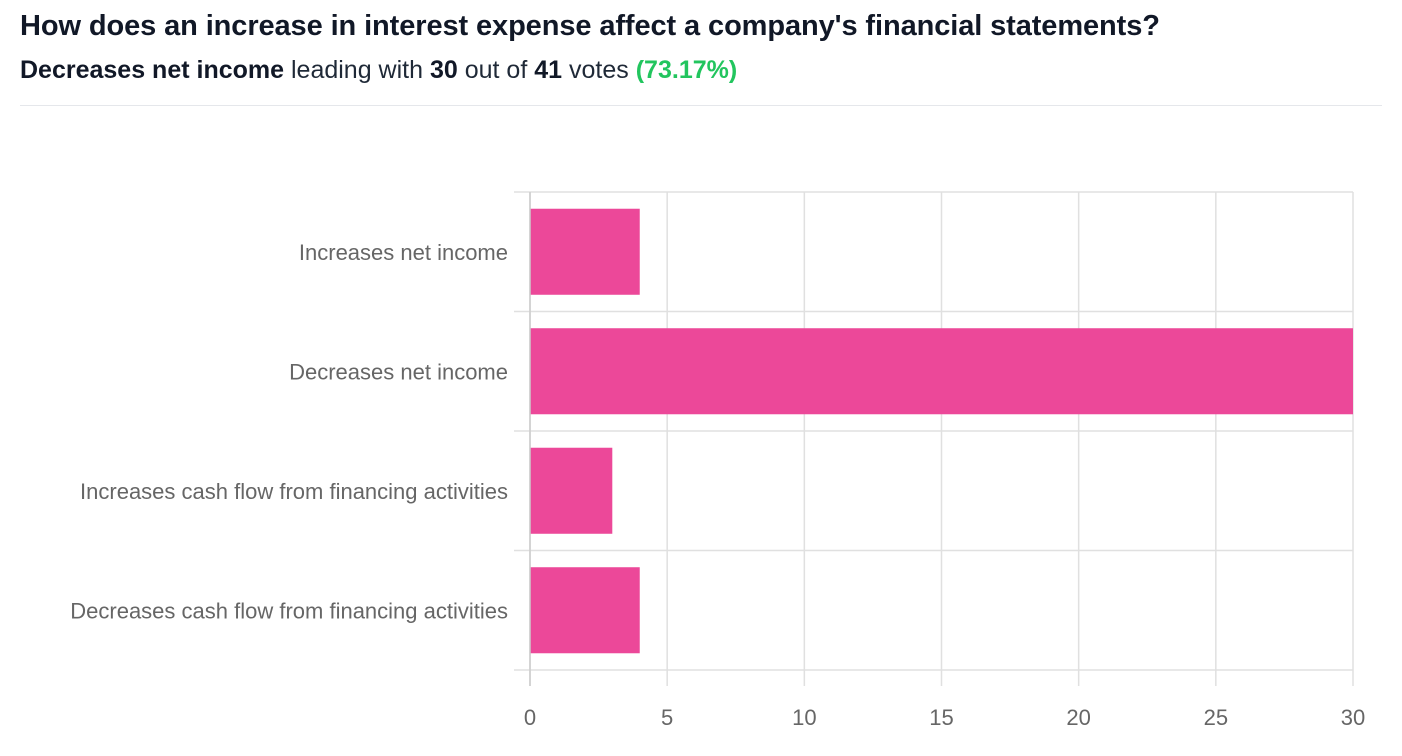 Image resolution: width=1402 pixels, height=756 pixels. I want to click on total-vote-count: 41, so click(548, 70).